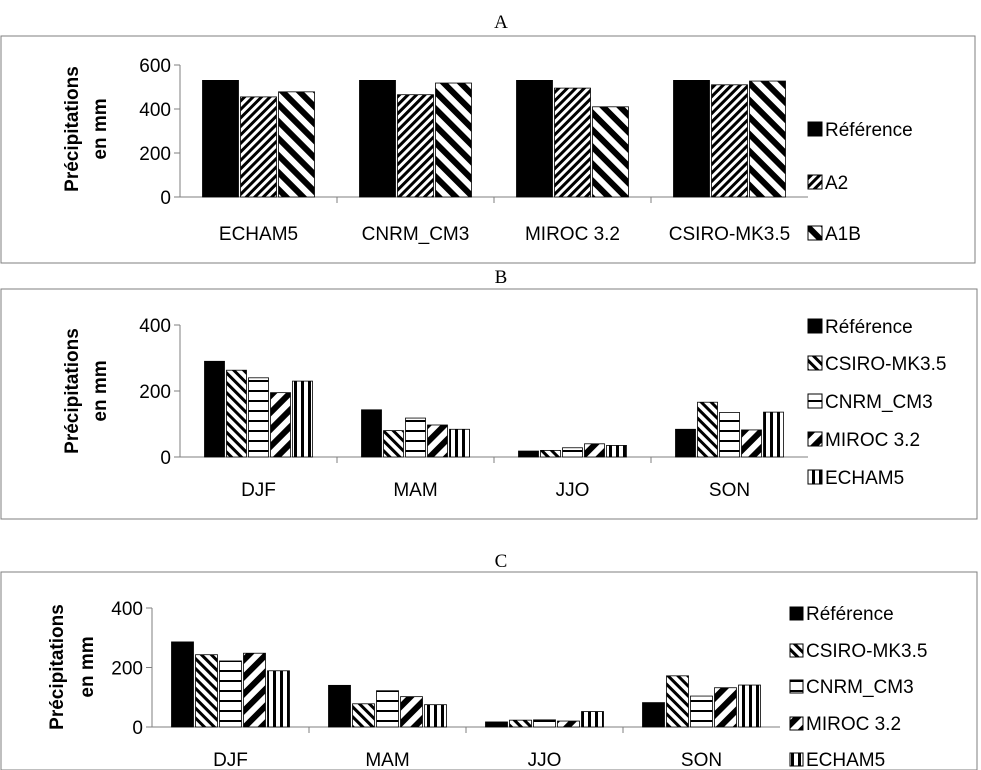  What do you see at coordinates (258, 234) in the screenshot?
I see `x-tick-label: ECHAM5` at bounding box center [258, 234].